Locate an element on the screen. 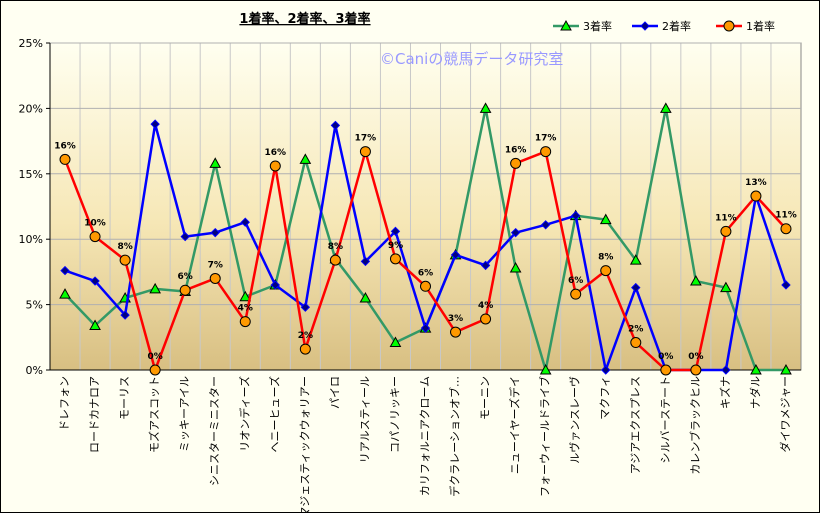  x-tick-label: パイロ is located at coordinates (334, 392).